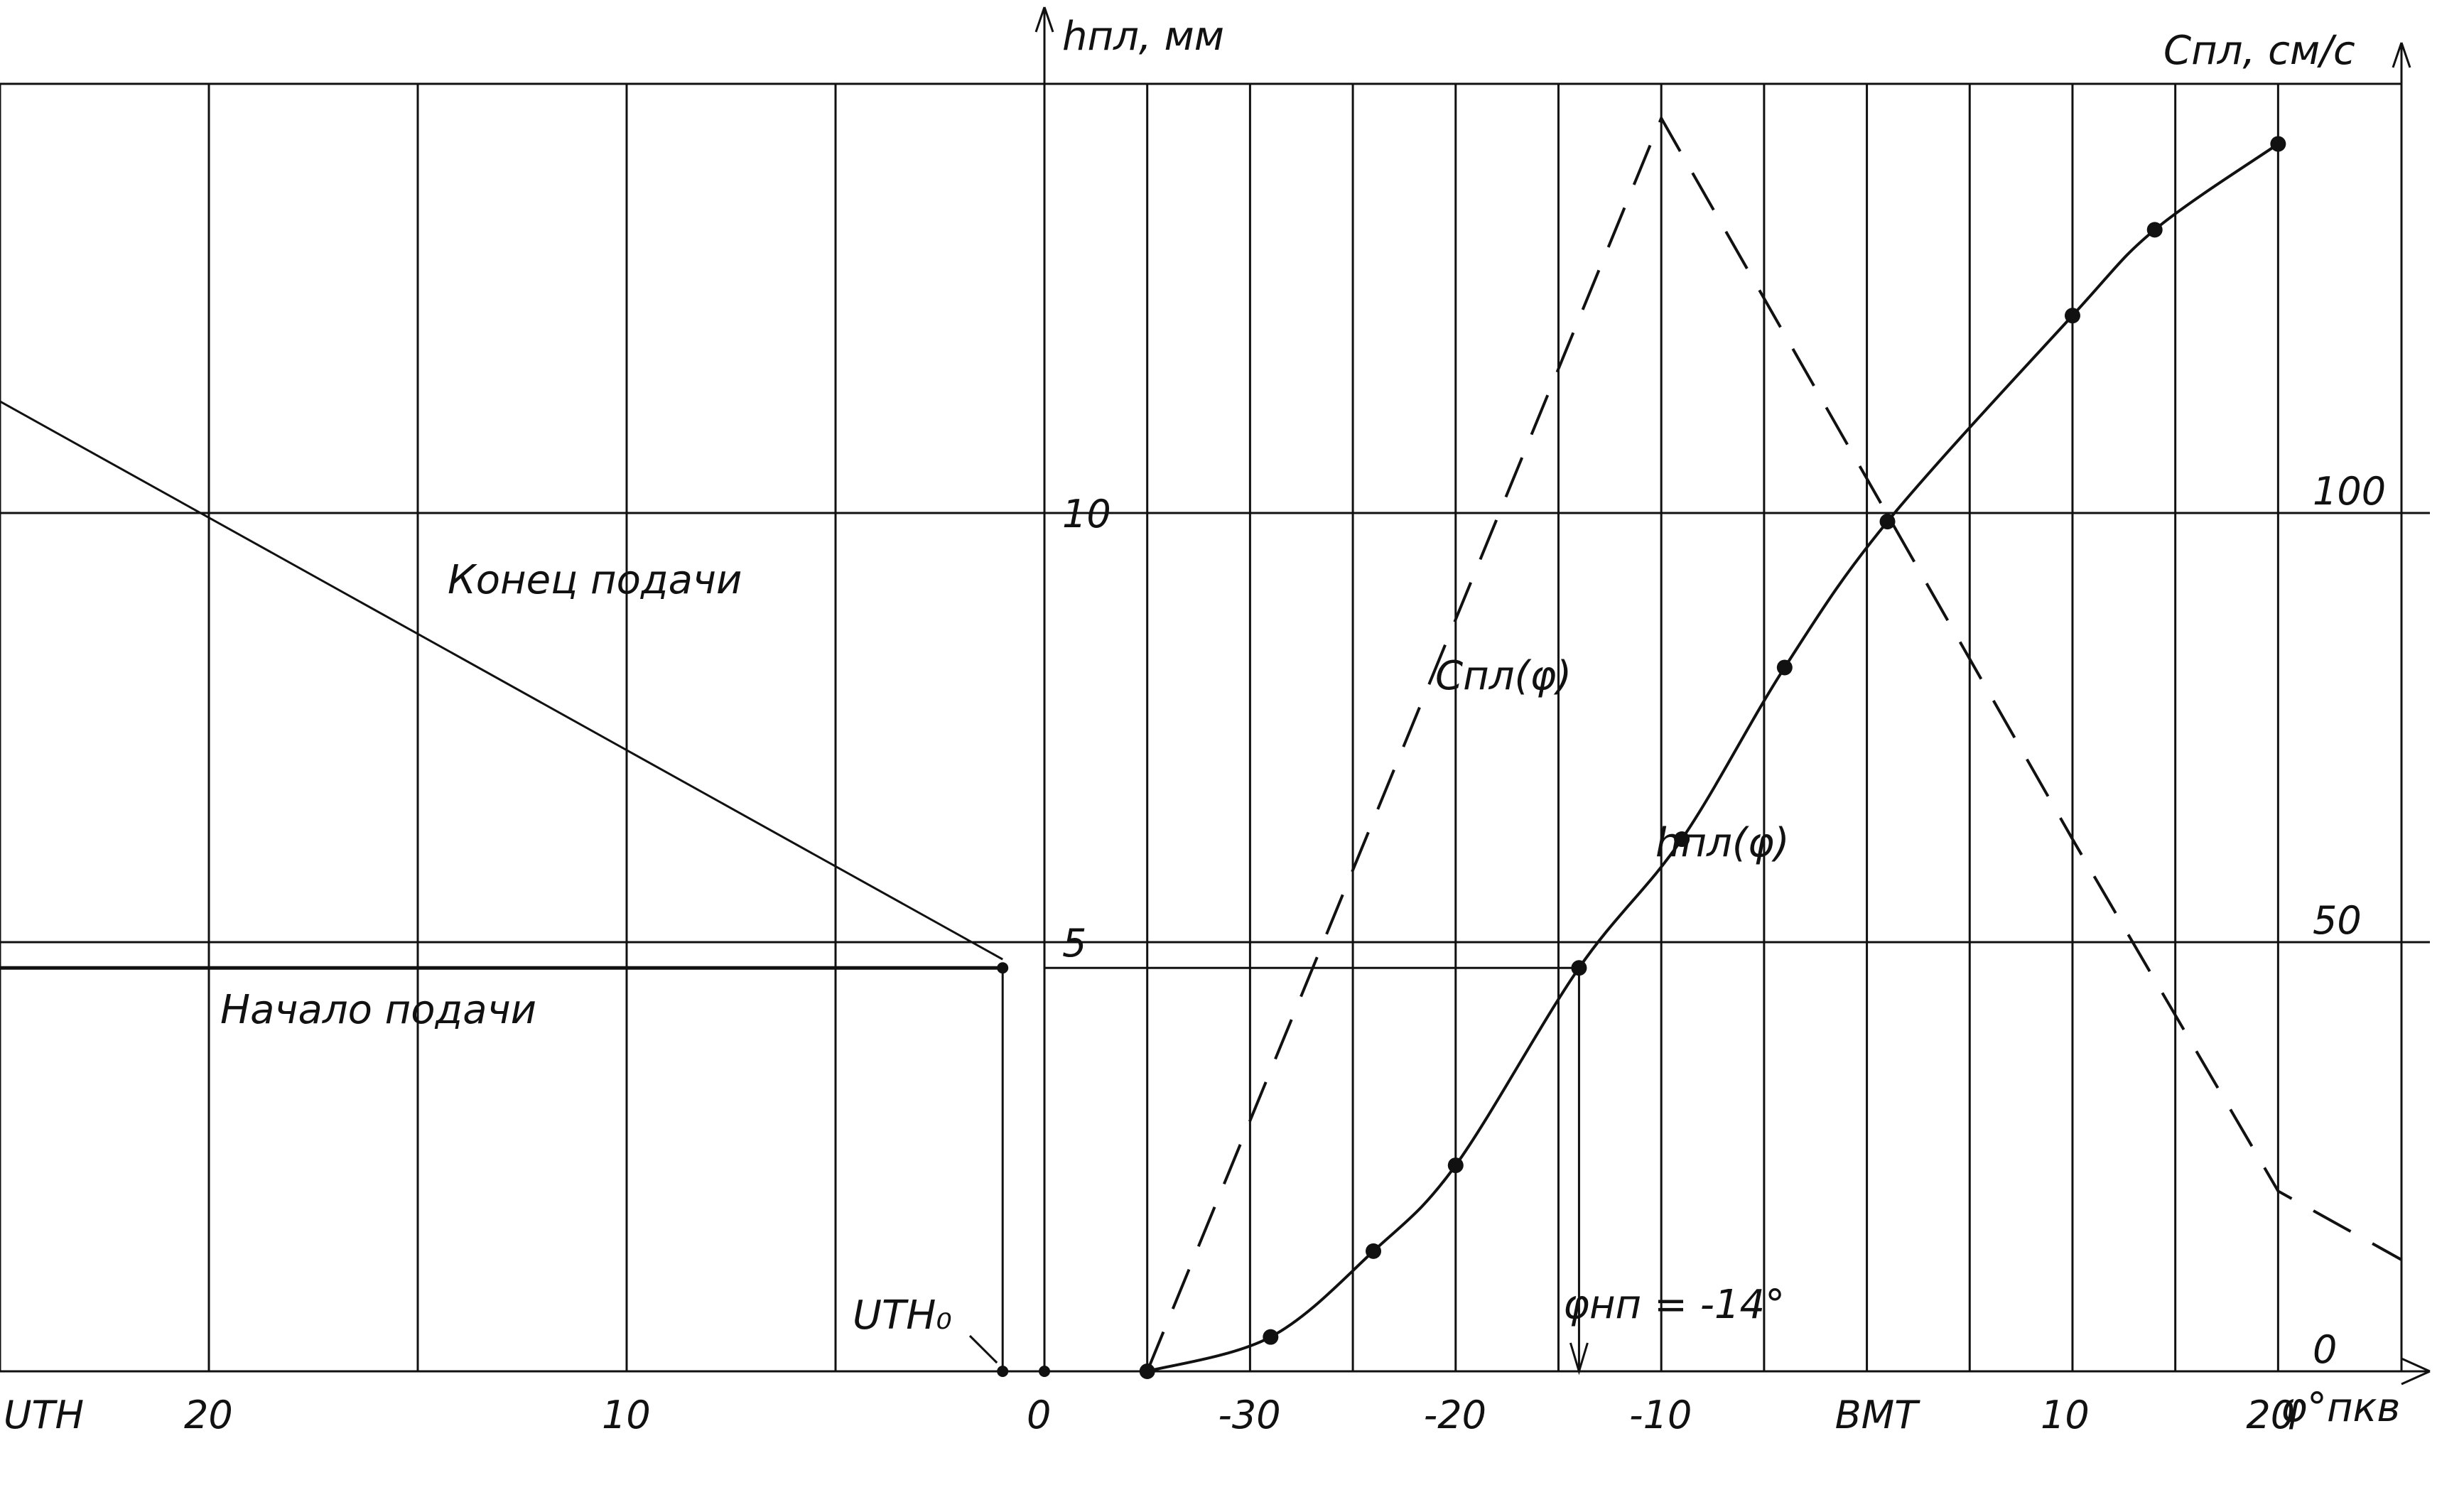  I want to click on phi-arrow, so click(1579, 1359).